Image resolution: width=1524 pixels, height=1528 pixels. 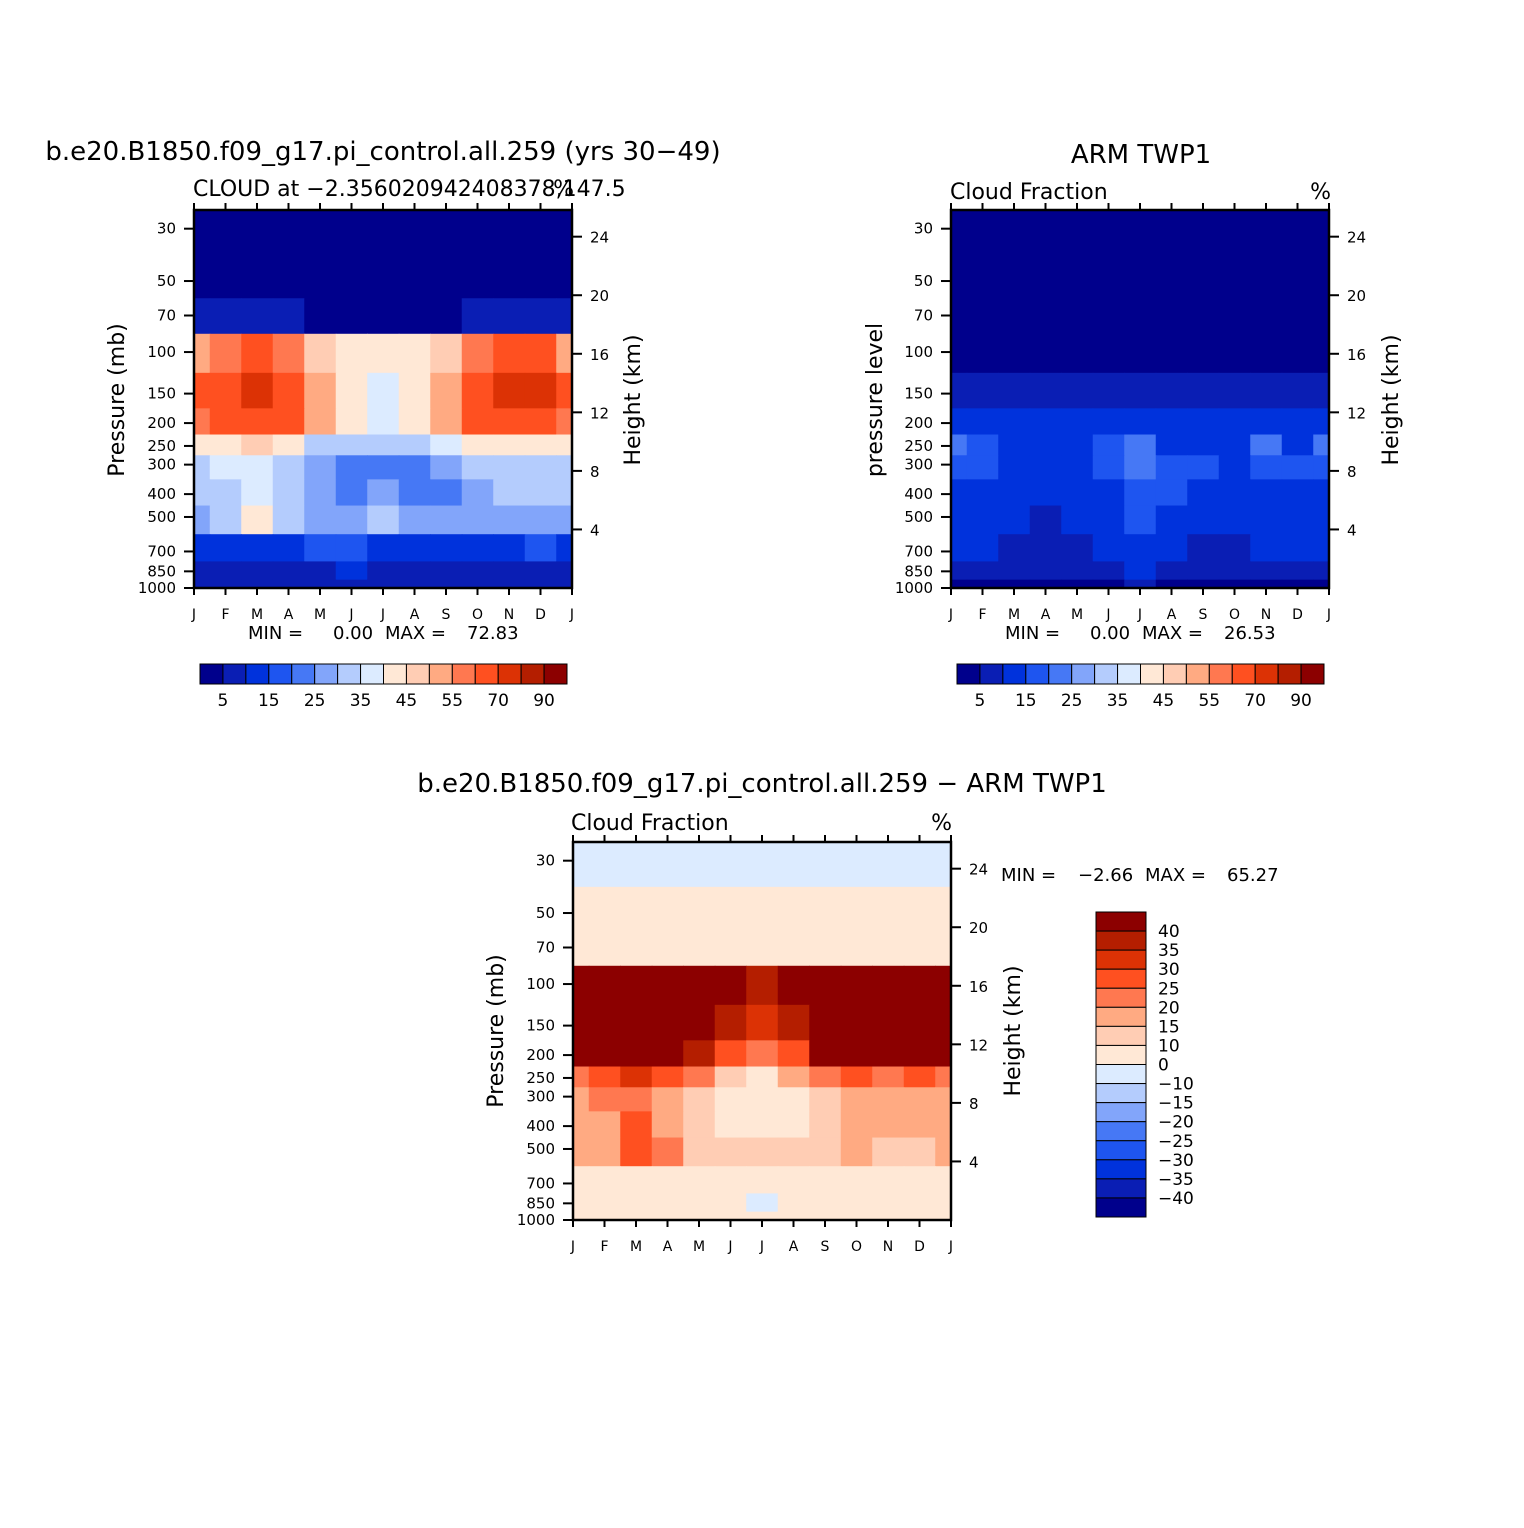 What do you see at coordinates (918, 494) in the screenshot?
I see `y-tick-label: 400` at bounding box center [918, 494].